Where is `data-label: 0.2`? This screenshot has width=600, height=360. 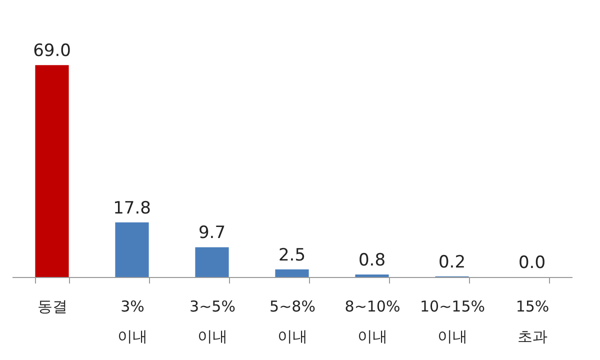
data-label: 0.2 is located at coordinates (452, 262).